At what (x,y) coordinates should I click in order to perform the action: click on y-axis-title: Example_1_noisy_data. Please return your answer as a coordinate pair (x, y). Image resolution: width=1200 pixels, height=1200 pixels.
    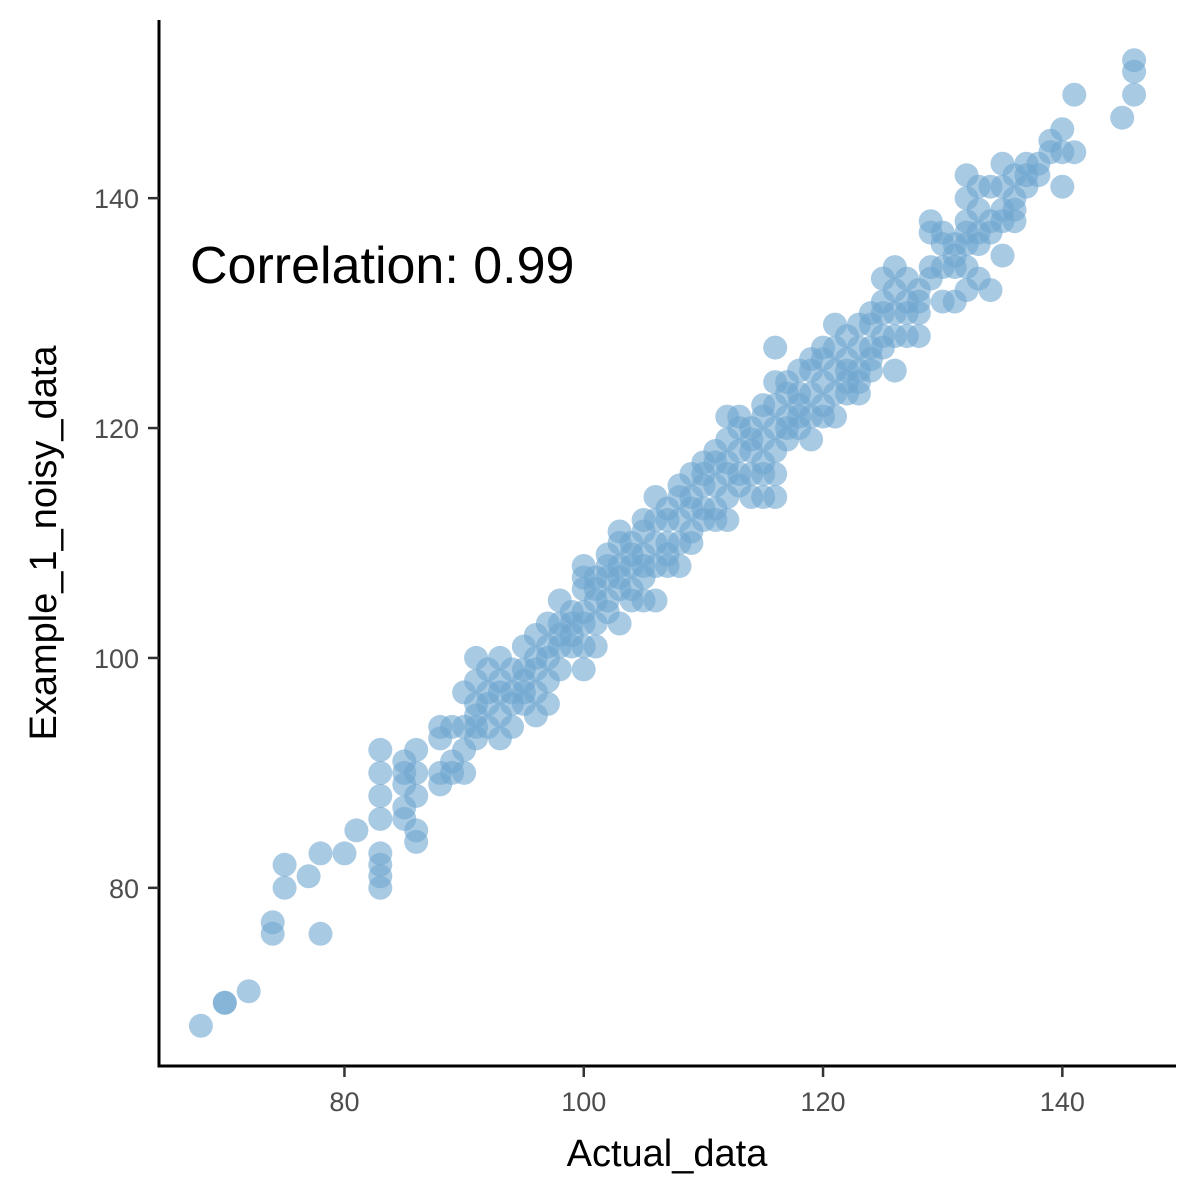
    Looking at the image, I should click on (44, 543).